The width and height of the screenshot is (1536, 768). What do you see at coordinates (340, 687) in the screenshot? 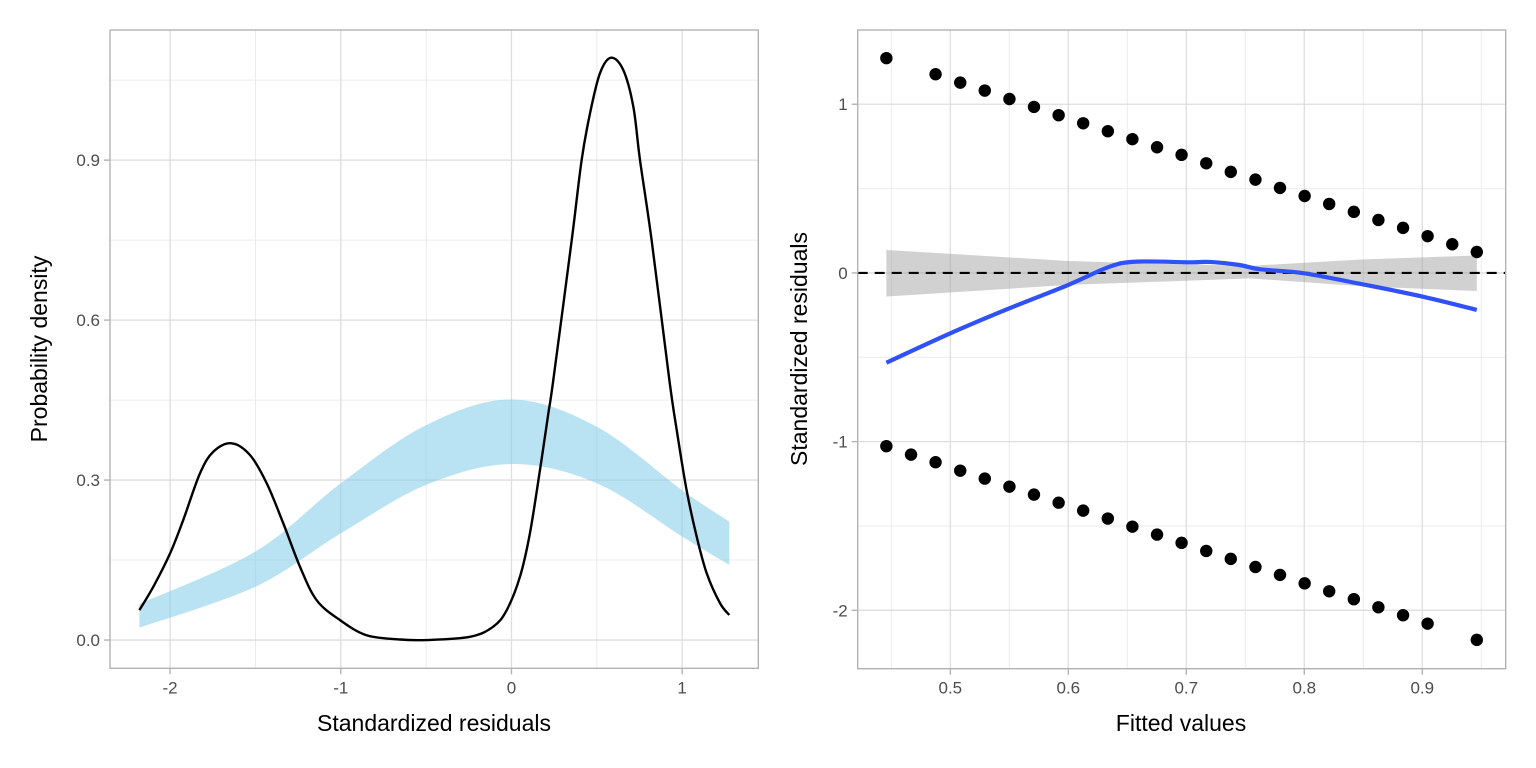
I see `x-tick-label: -1` at bounding box center [340, 687].